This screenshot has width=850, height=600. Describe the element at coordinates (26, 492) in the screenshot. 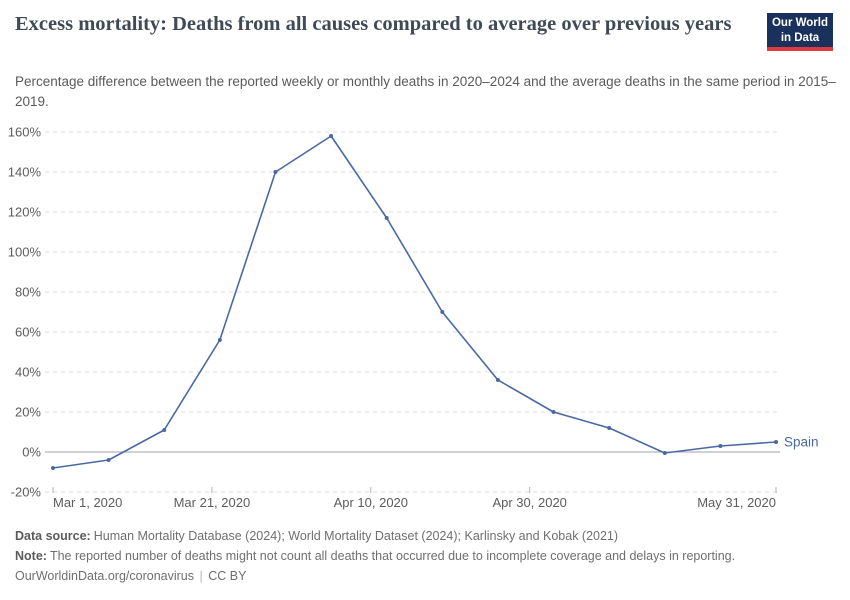

I see `y-axis-tick-label: -20%` at that location.